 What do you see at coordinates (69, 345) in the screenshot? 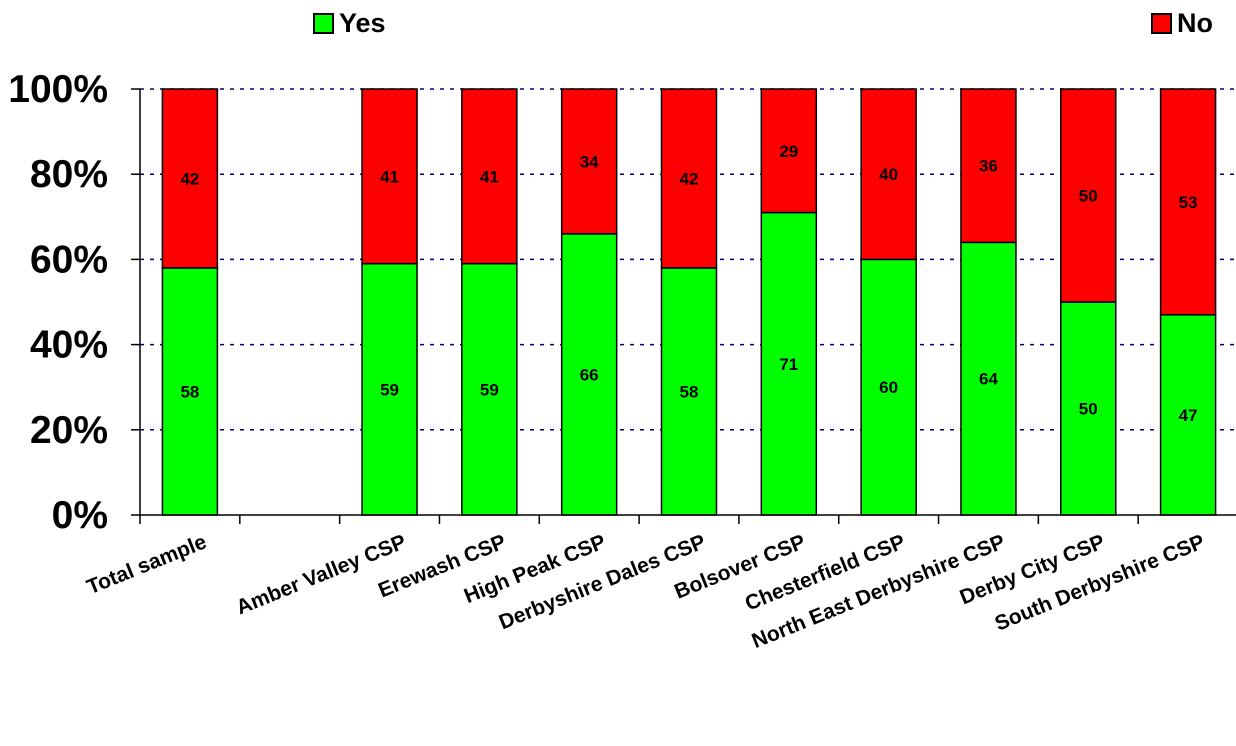
I see `y-tick-label: 40%` at bounding box center [69, 345].